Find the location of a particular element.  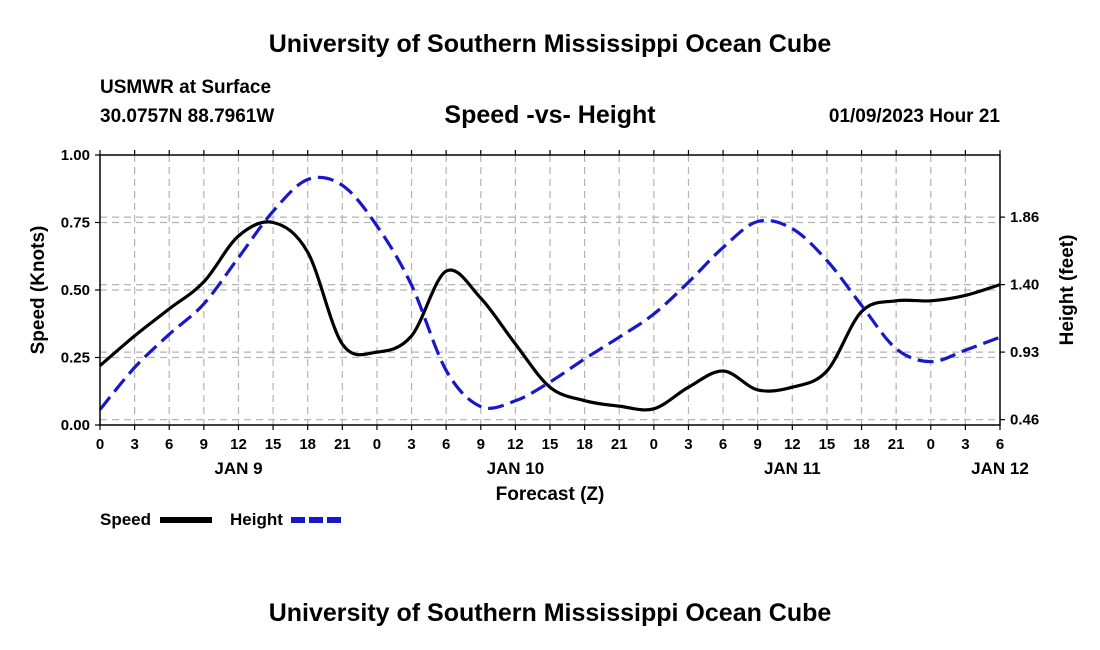

y-axis-label: Speed (Knots) is located at coordinates (38, 290).